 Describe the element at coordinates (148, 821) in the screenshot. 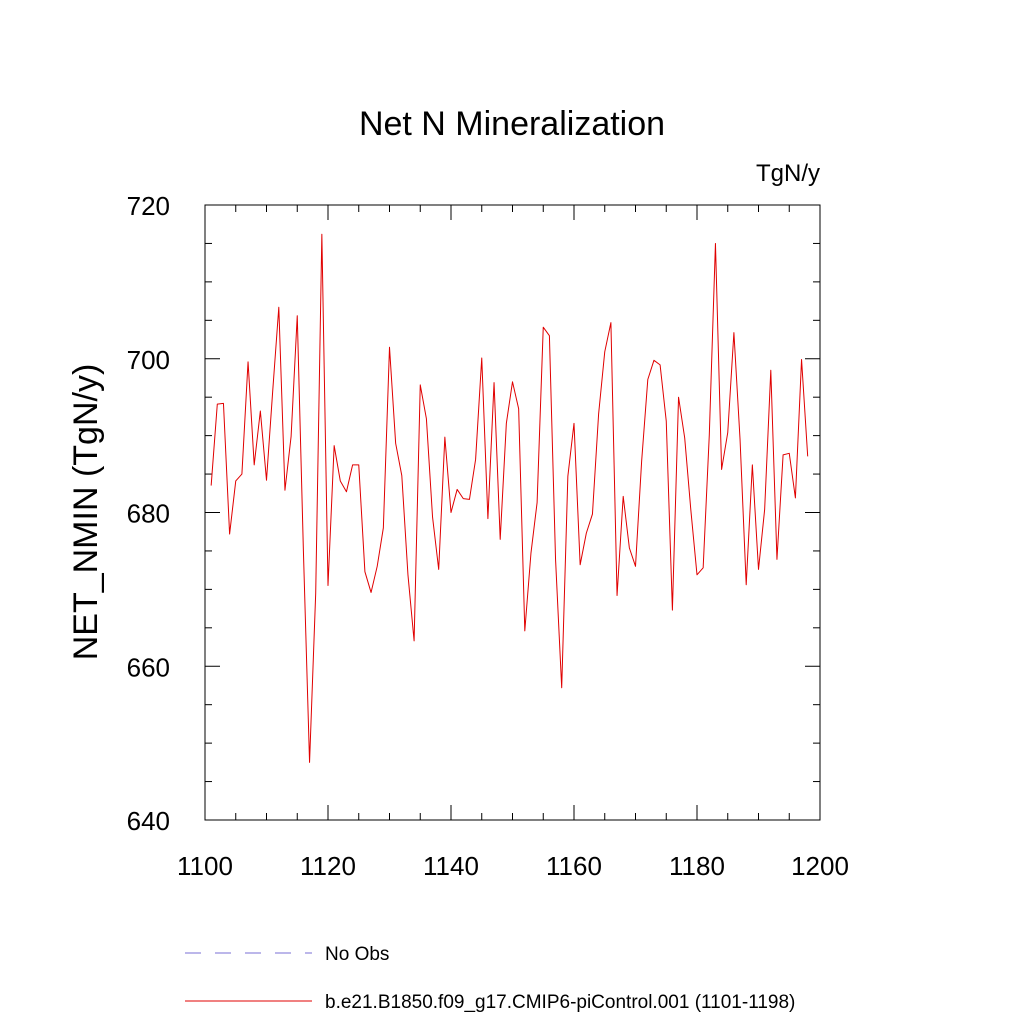

I see `y-tick-label: 640` at that location.